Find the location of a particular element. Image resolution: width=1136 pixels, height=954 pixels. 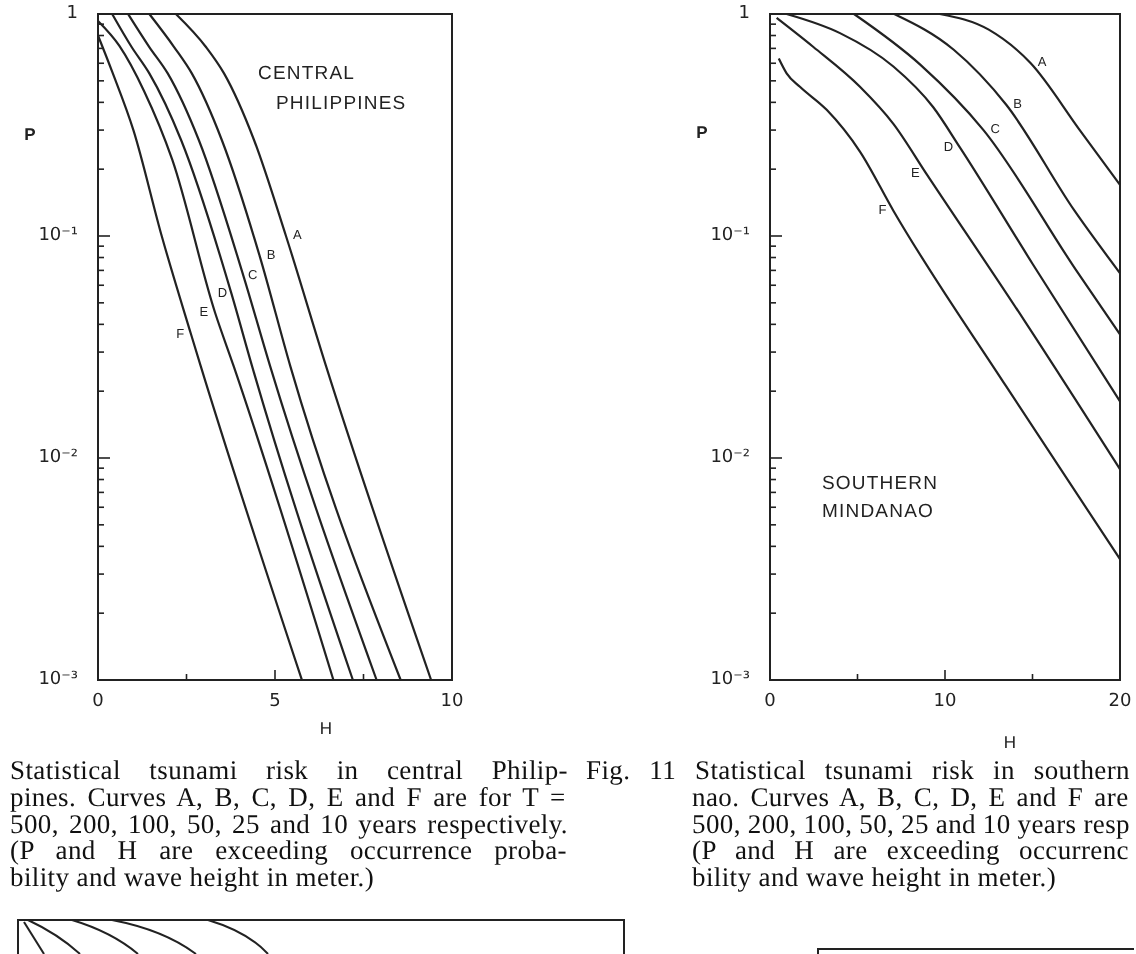

text: Statistical tsunami risk in central Philip- pines. Curves A, B, C, D, E and F are for T = 500, 200, 100, 50, 25 and 10 years respectively. (P and H are exceeding occurrence proba- bility and wave height in meter.) is located at coordinates (289, 824).